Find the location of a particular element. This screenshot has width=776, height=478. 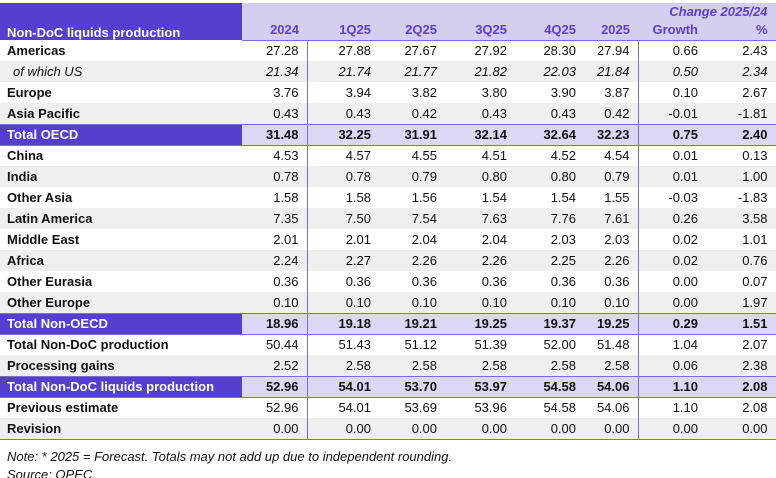

table-row: China 4.53 4.57 4.55 4.51 4.52 4.54 0.01 0.13 is located at coordinates (388, 155).